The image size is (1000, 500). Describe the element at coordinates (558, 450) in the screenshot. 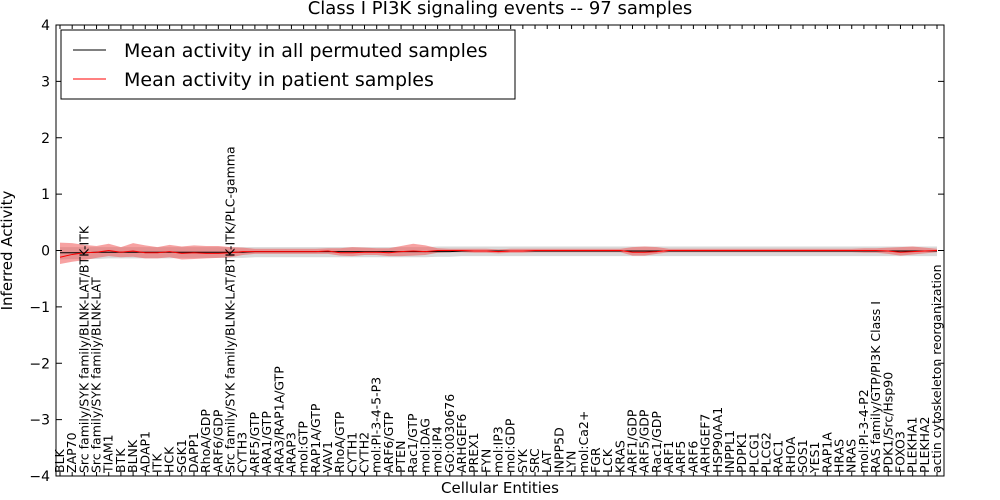

I see `x-category-label: INPP5D` at that location.